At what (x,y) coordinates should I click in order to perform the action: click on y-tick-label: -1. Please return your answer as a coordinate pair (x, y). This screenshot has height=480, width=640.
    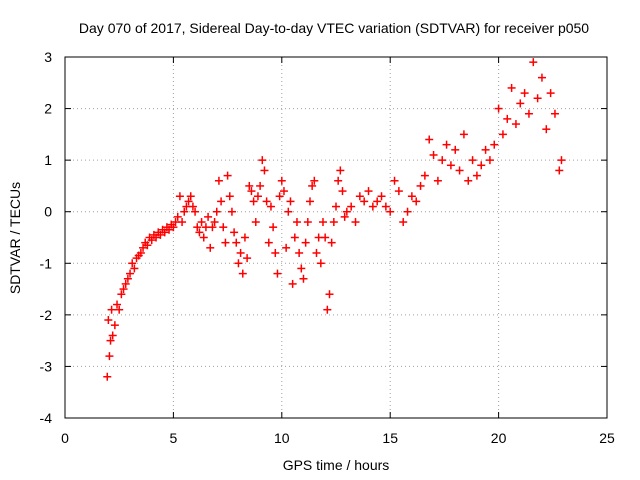
    Looking at the image, I should click on (46, 263).